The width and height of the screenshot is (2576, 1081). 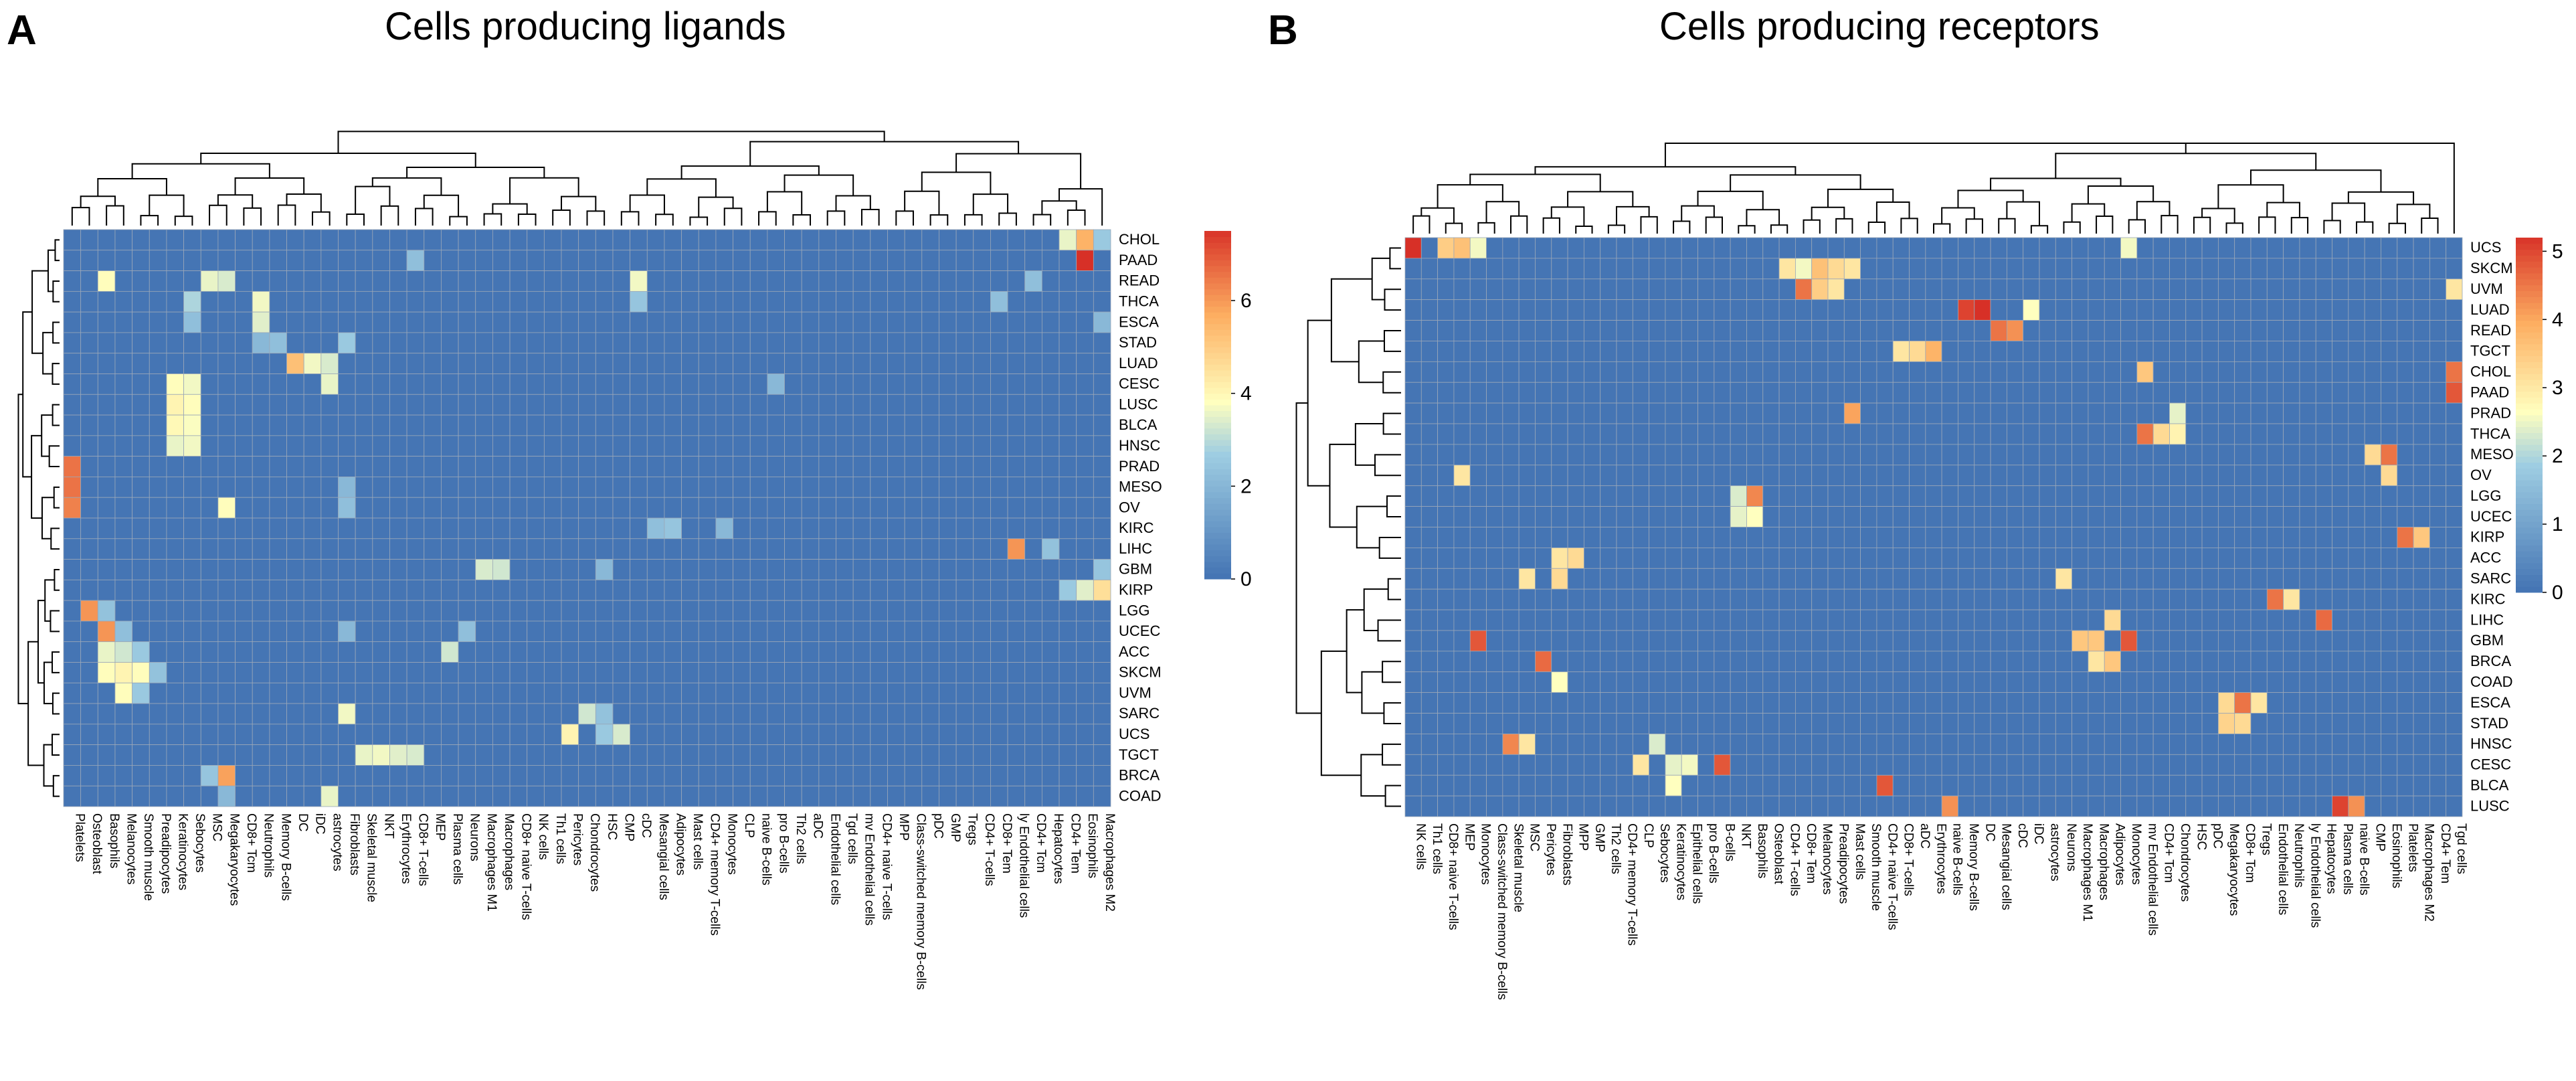 What do you see at coordinates (2490, 805) in the screenshot?
I see `row-label: LUSC` at bounding box center [2490, 805].